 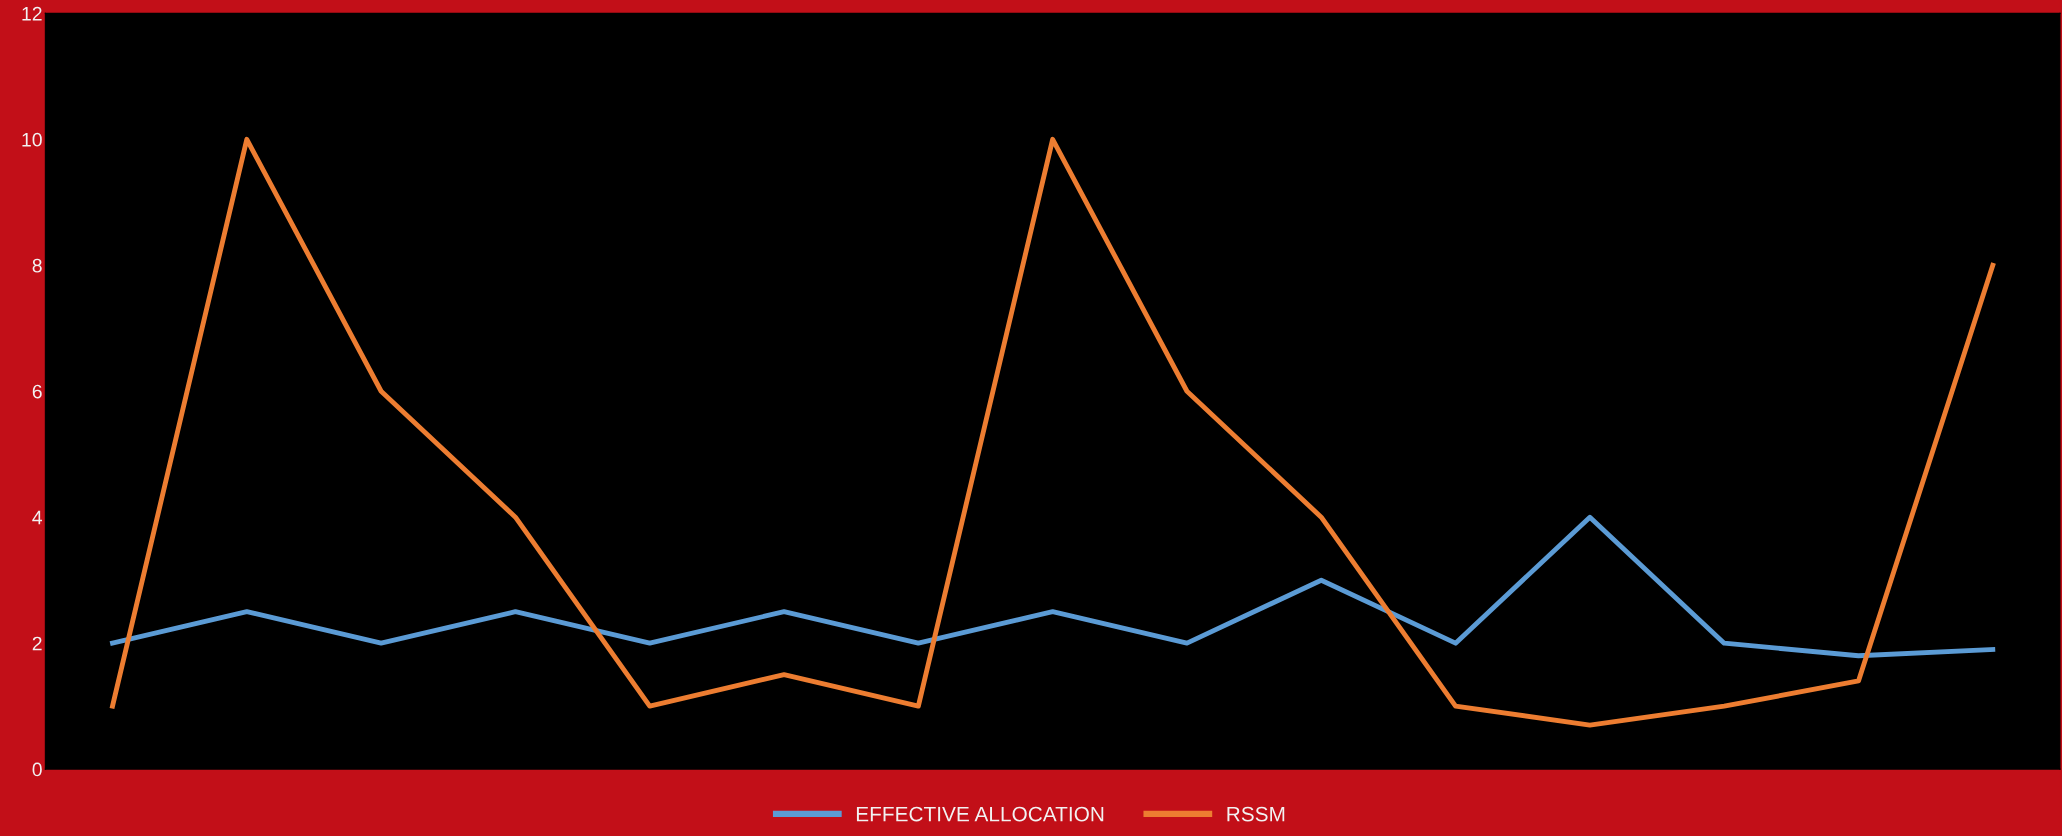 I want to click on legend-label: RSSM, so click(x=1256, y=814).